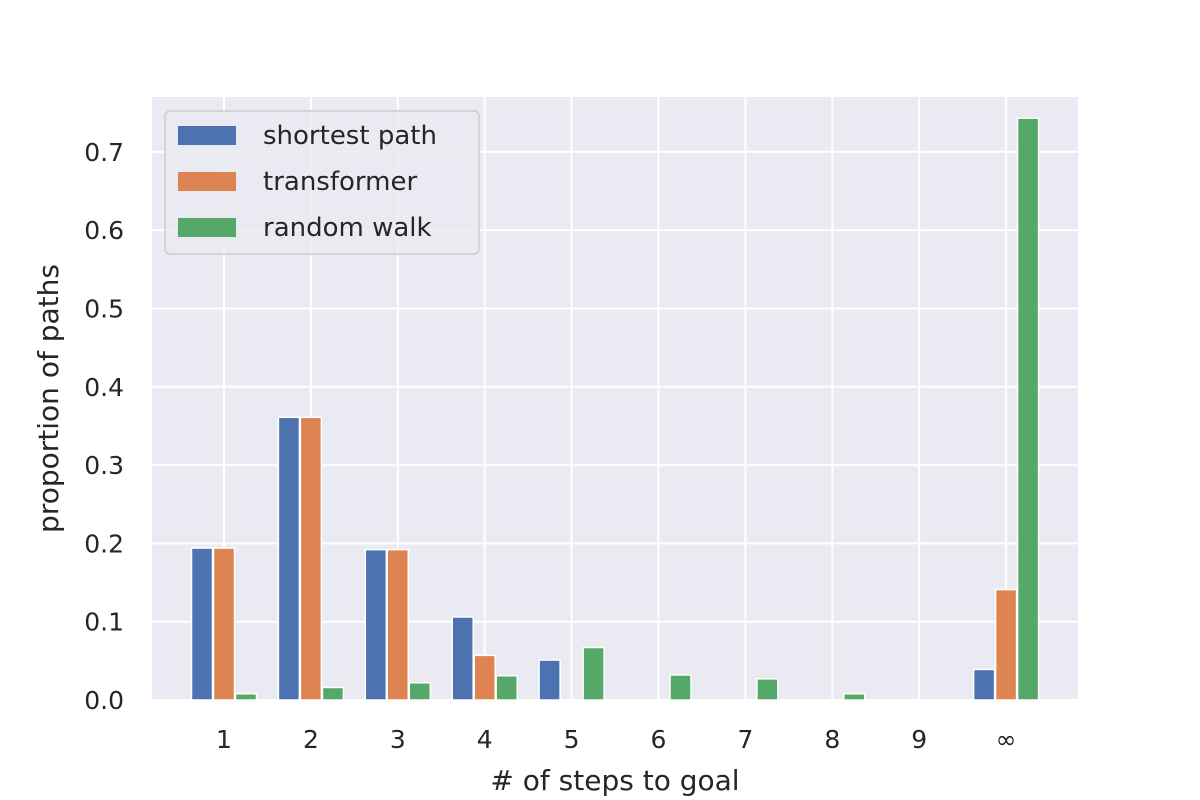  I want to click on y-tick-label: 0.3, so click(104, 465).